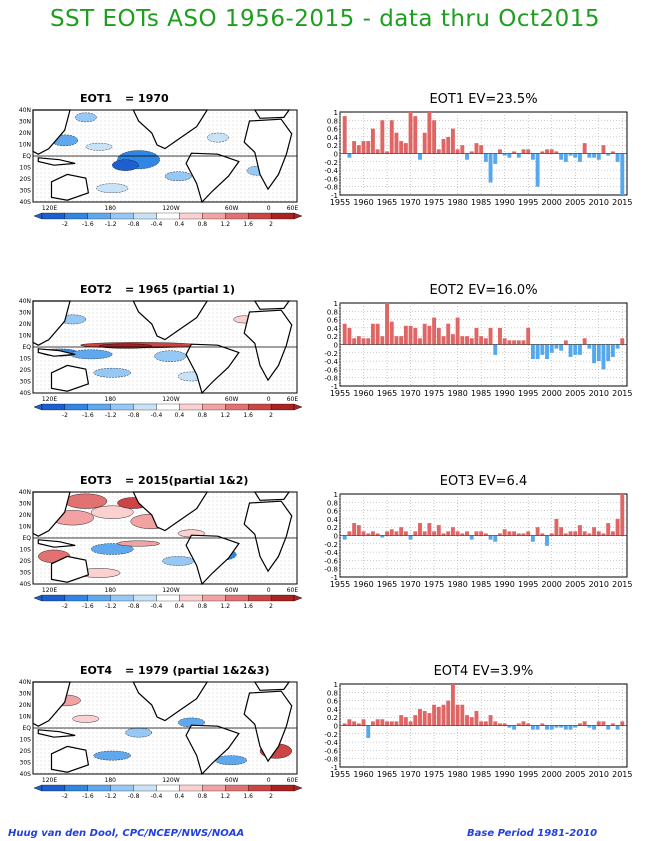 The width and height of the screenshot is (650, 841). Describe the element at coordinates (111, 590) in the screenshot. I see `lon-label: 180` at that location.